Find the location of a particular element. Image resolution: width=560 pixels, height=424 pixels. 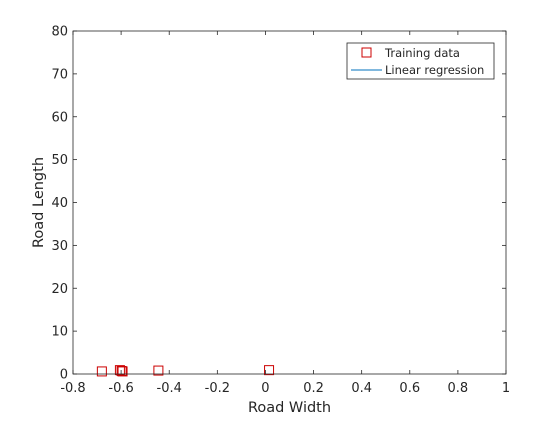

x-tick-label: 0.4 is located at coordinates (361, 388).